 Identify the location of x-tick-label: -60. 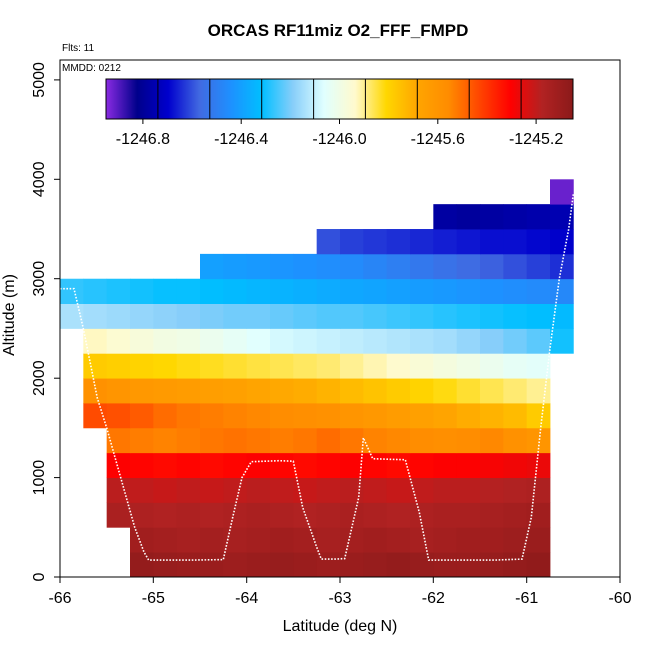
(619, 598).